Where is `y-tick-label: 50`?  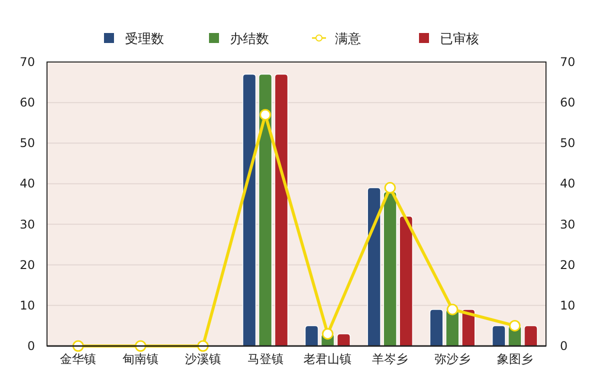
y-tick-label: 50 is located at coordinates (27, 143).